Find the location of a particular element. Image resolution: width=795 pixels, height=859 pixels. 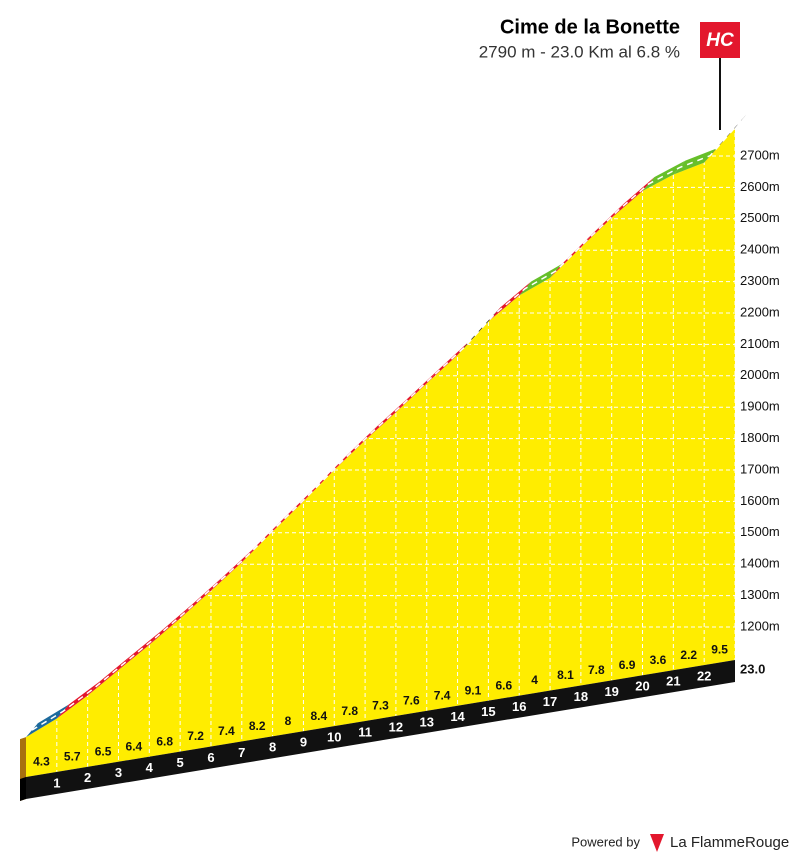

gradient-label: 9.1 is located at coordinates (473, 690).